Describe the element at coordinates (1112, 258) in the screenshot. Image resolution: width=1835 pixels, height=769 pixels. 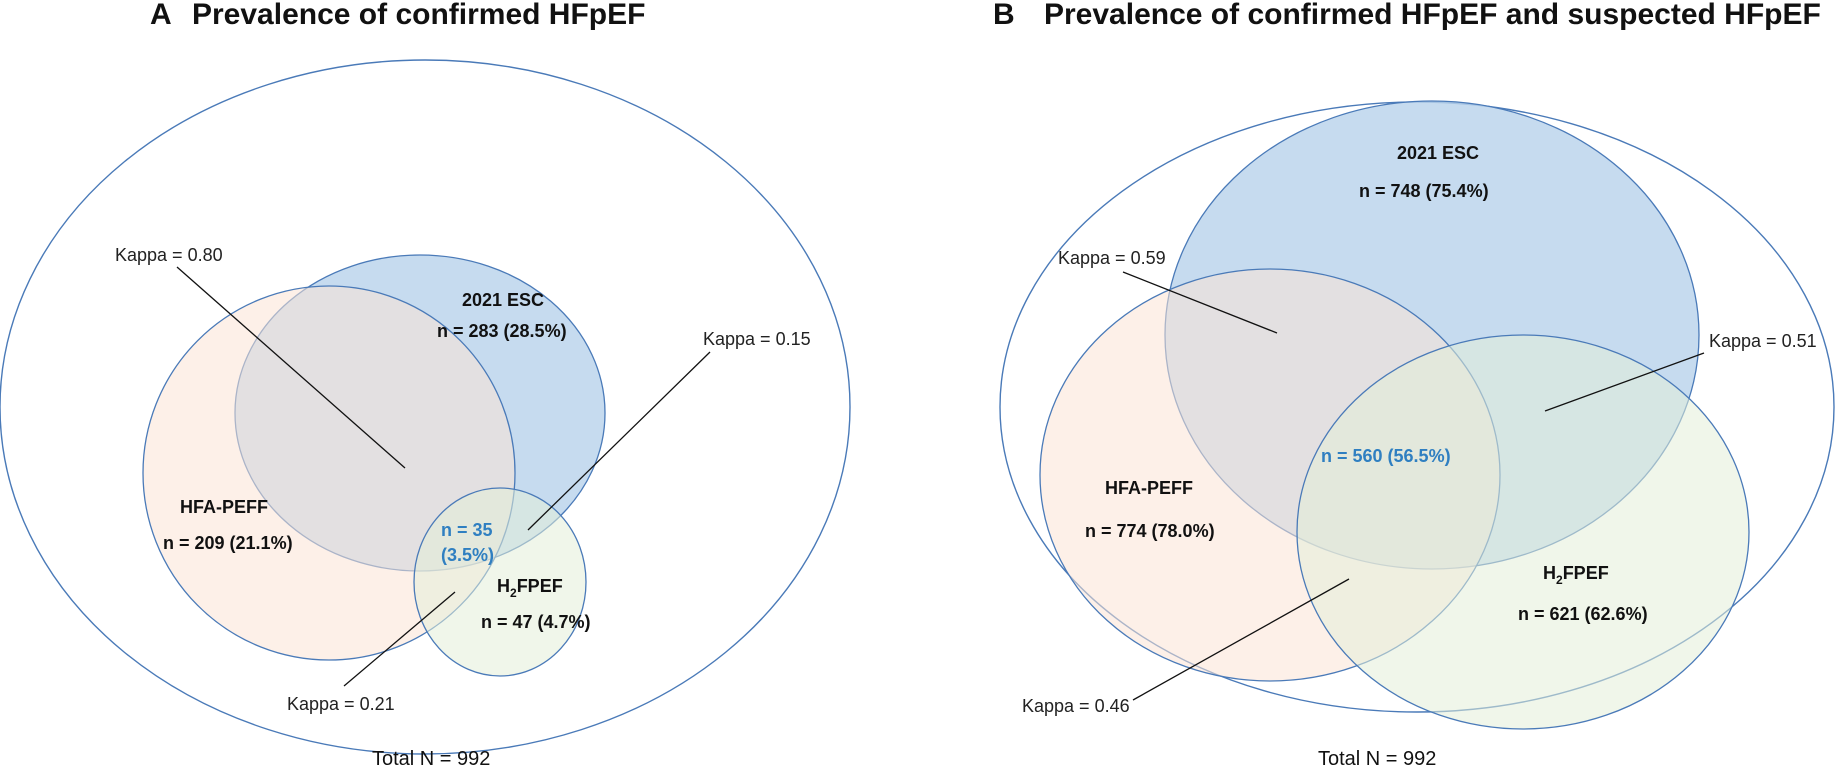
I see `panel-b-kappa-esc-hfa: Kappa = 0.59` at that location.